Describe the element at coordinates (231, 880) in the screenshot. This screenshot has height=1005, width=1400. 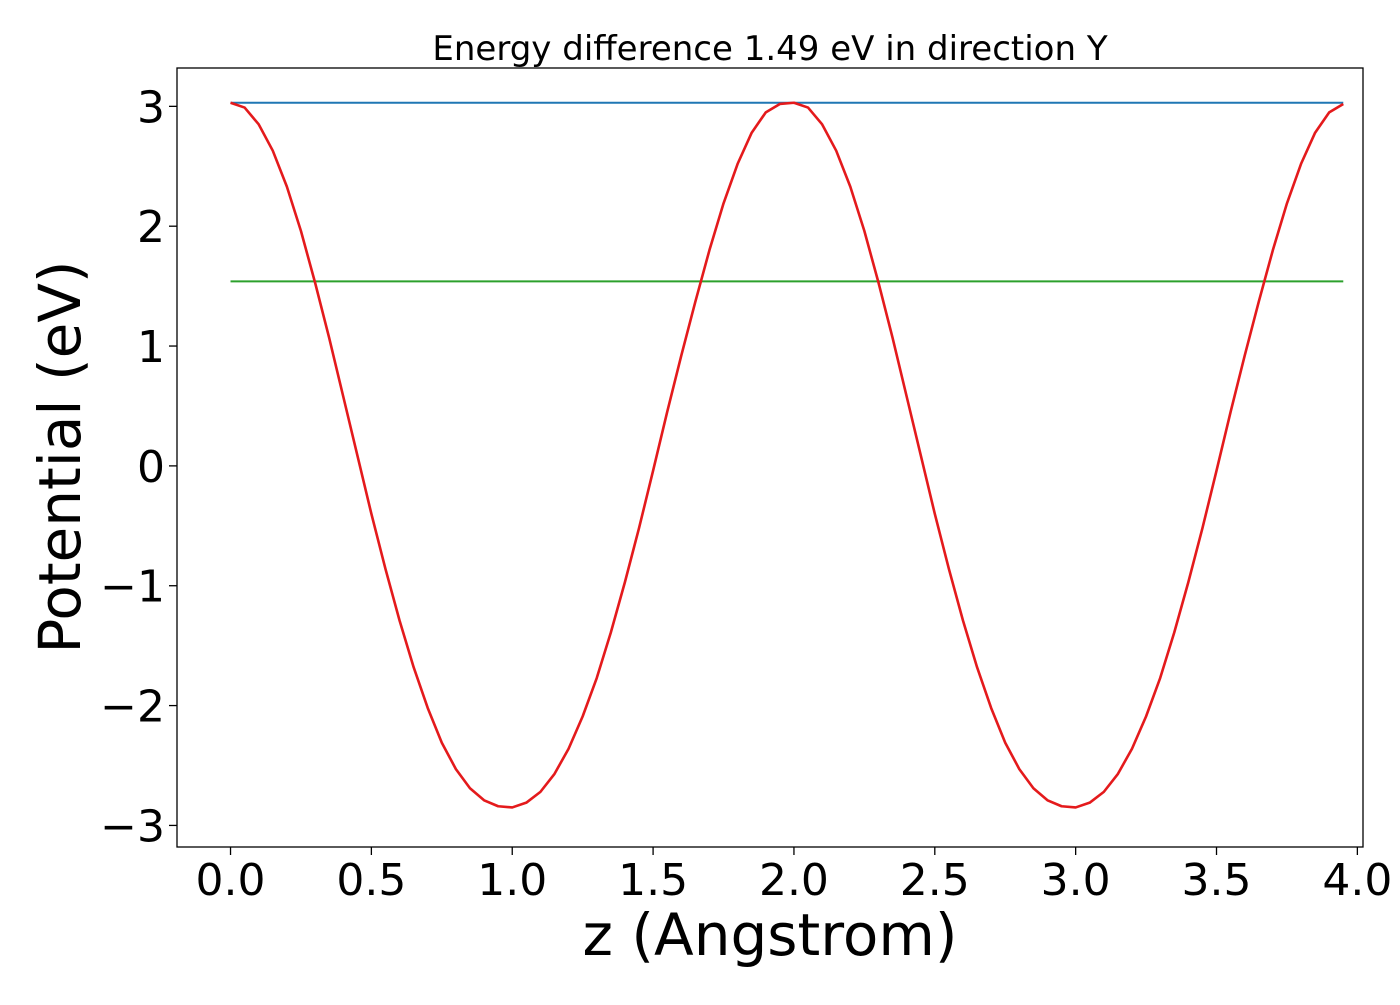
I see `x-tick-label: 0.0` at that location.